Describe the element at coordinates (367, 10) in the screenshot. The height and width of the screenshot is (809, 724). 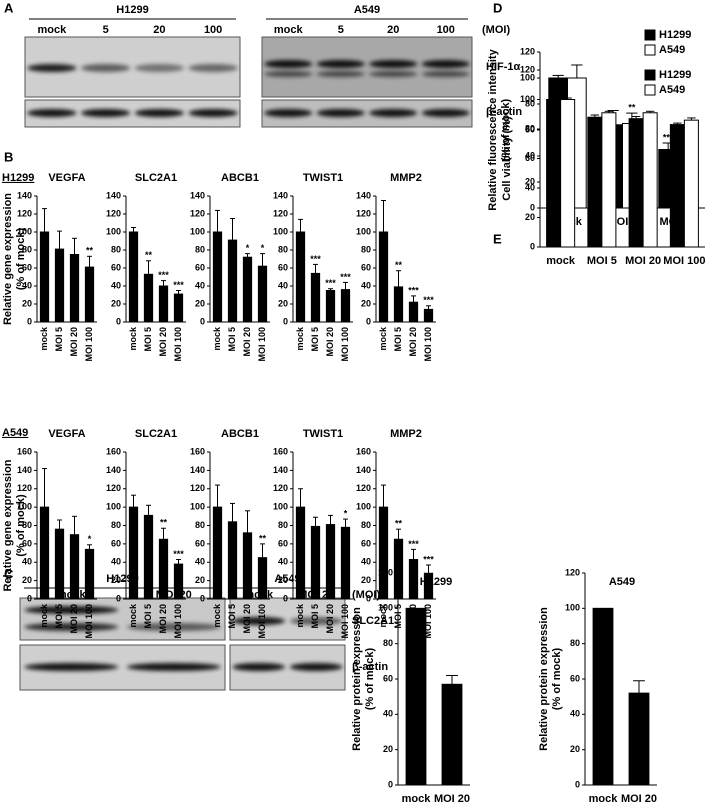
I see `blot-group: A549` at that location.